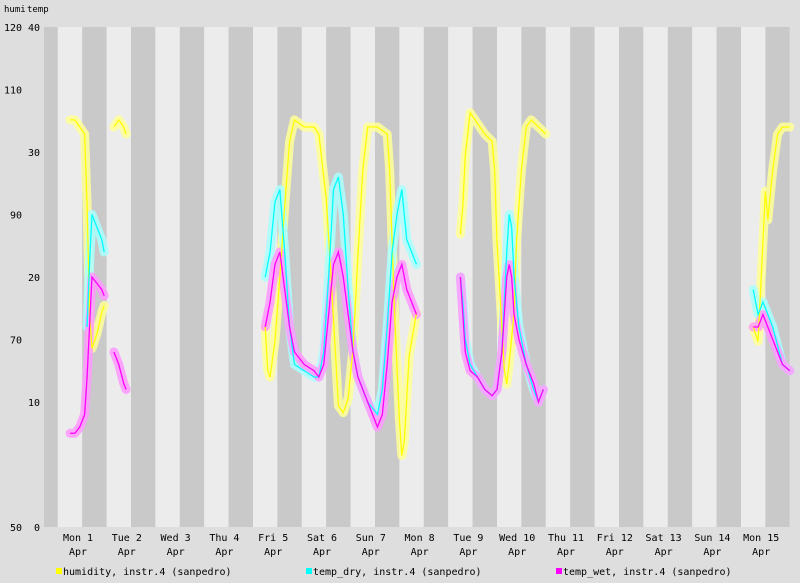 The width and height of the screenshot is (800, 583). What do you see at coordinates (615, 552) in the screenshot?
I see `x-tick-month-11: Apr` at bounding box center [615, 552].